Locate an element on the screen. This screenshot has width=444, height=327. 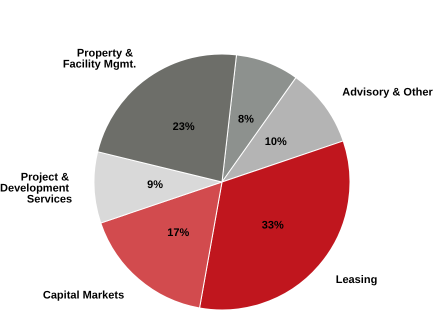
data-label: 17% is located at coordinates (178, 232).